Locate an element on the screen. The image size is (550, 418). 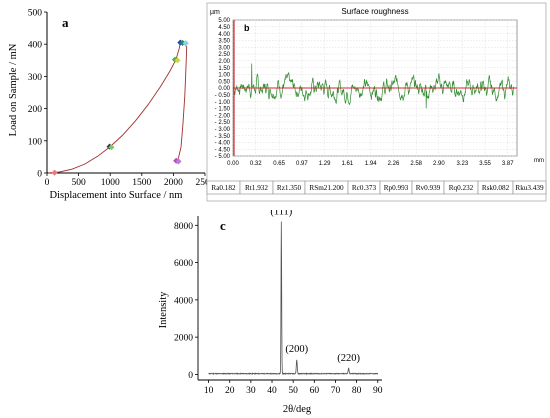
b-y-tick-label: 0.50 is located at coordinates (224, 82).